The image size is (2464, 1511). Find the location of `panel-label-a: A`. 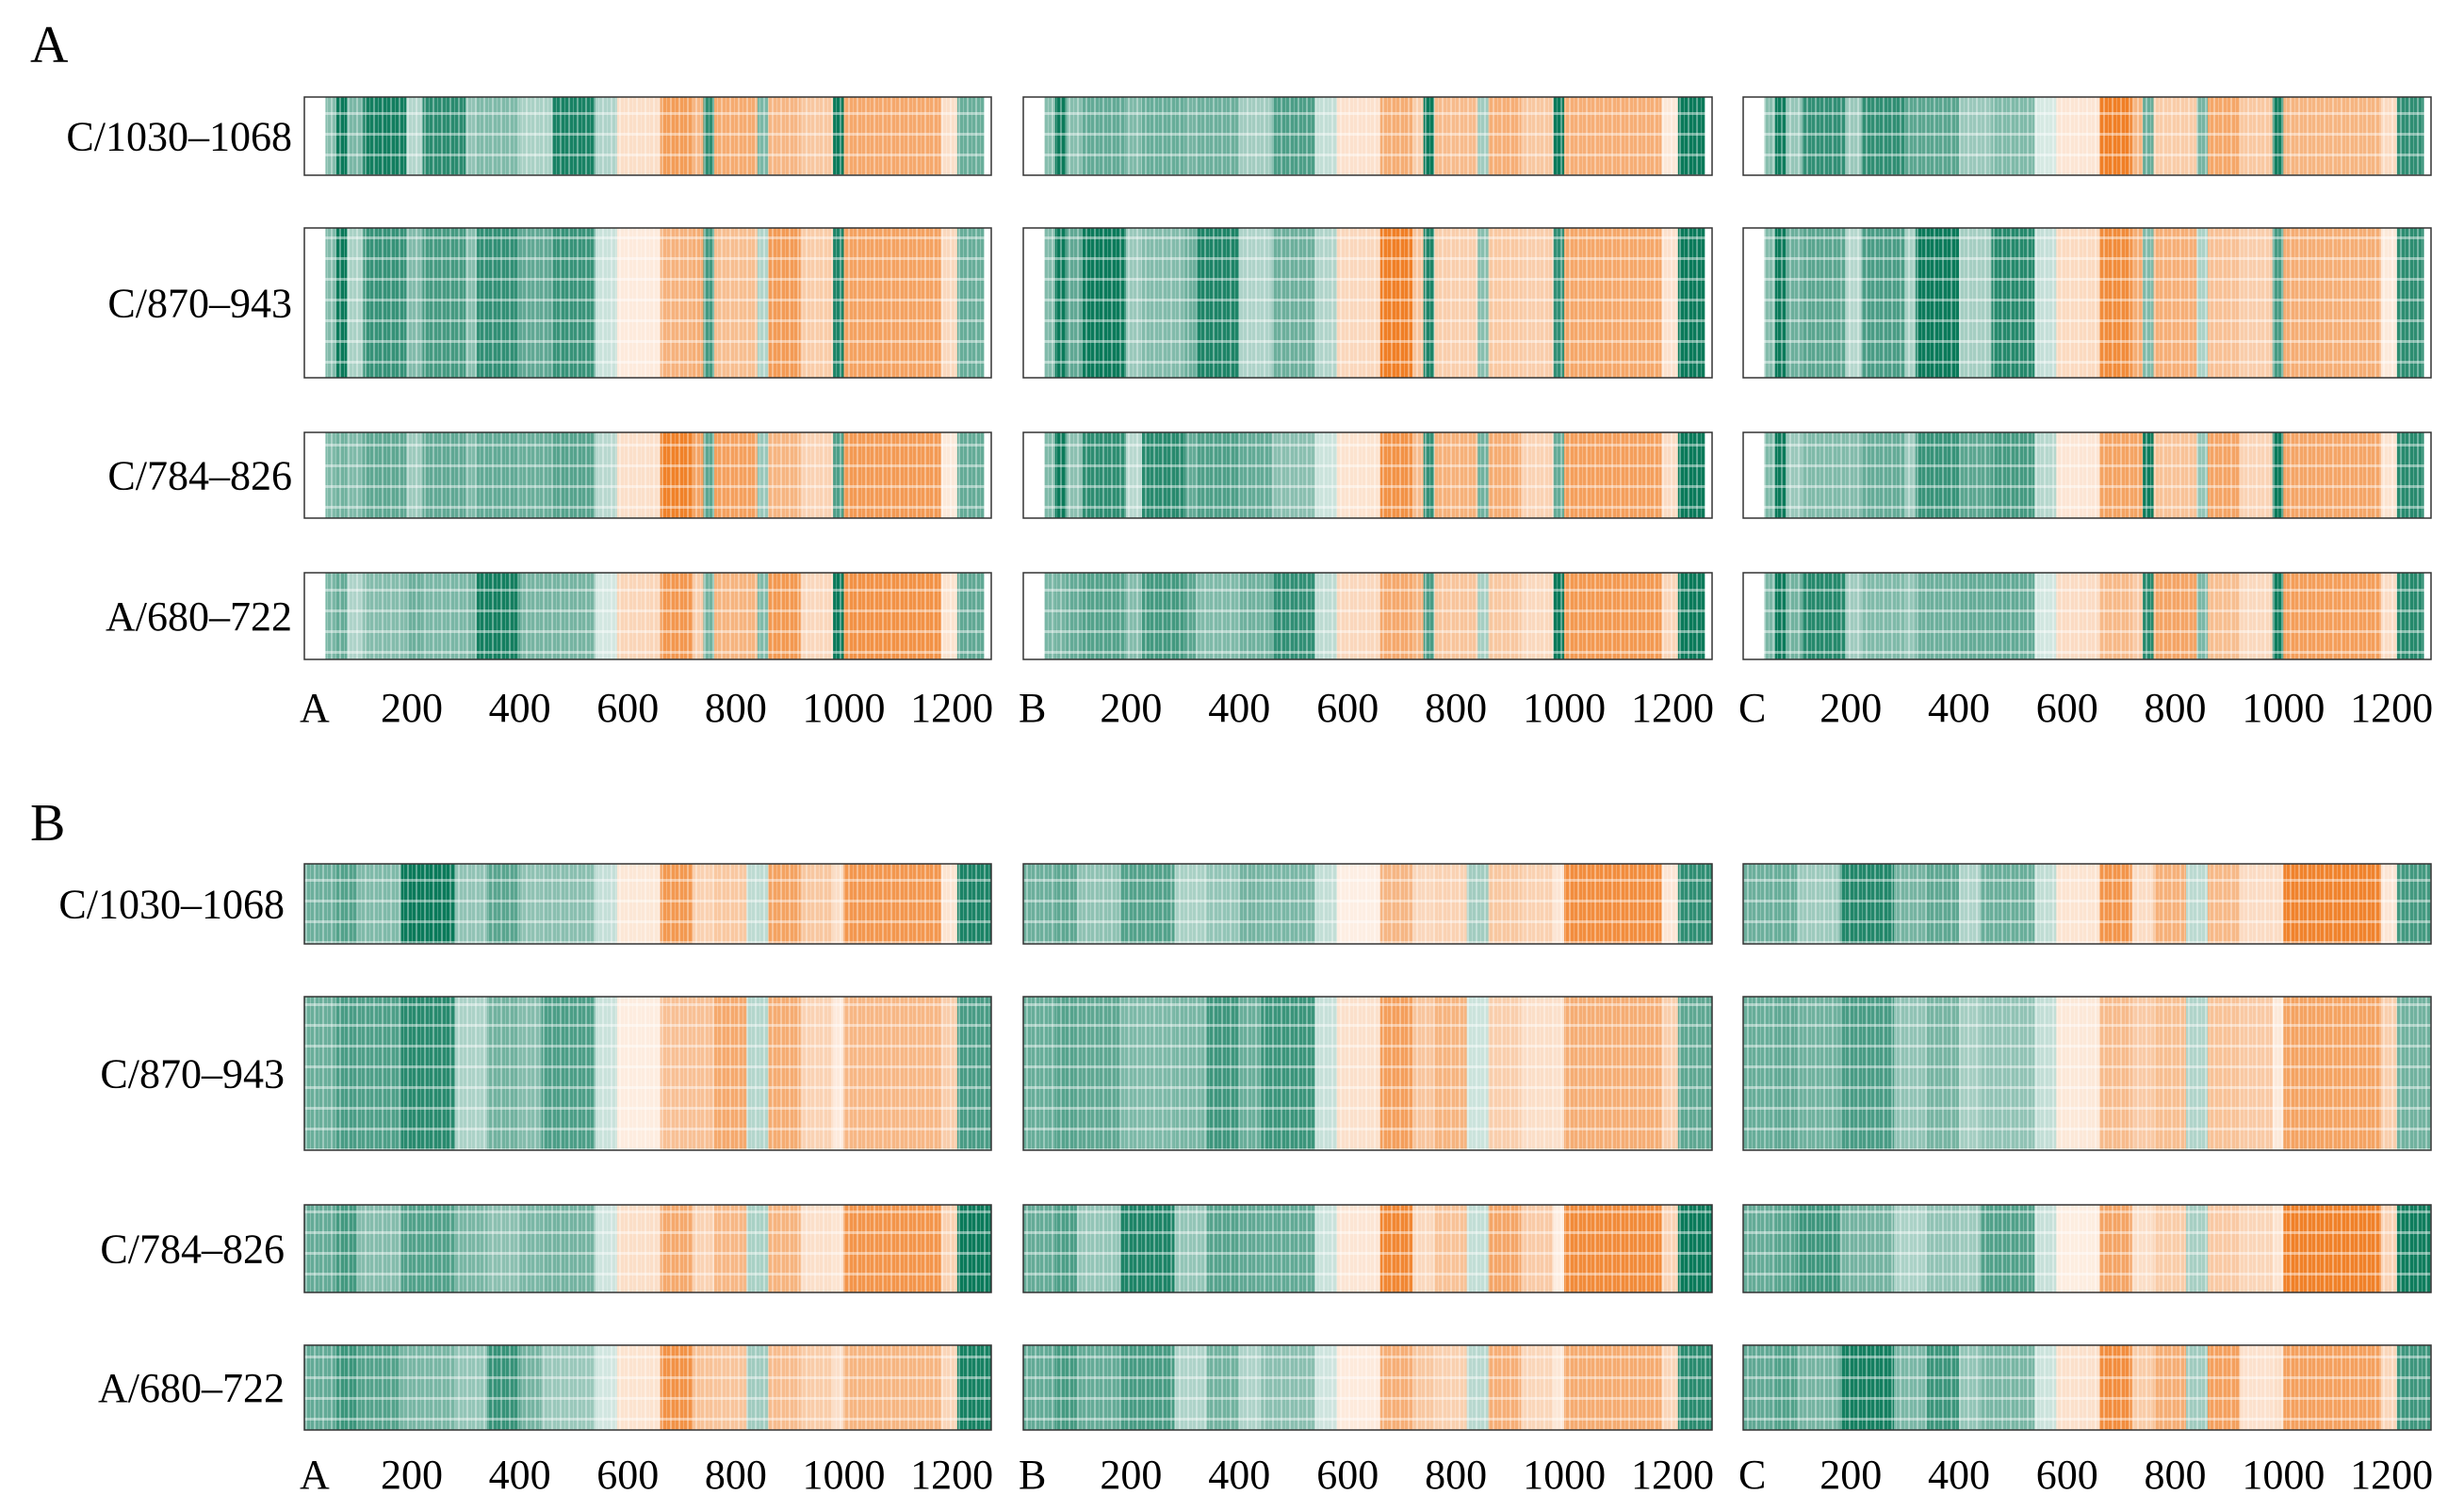

panel-label-a: A is located at coordinates (49, 45).